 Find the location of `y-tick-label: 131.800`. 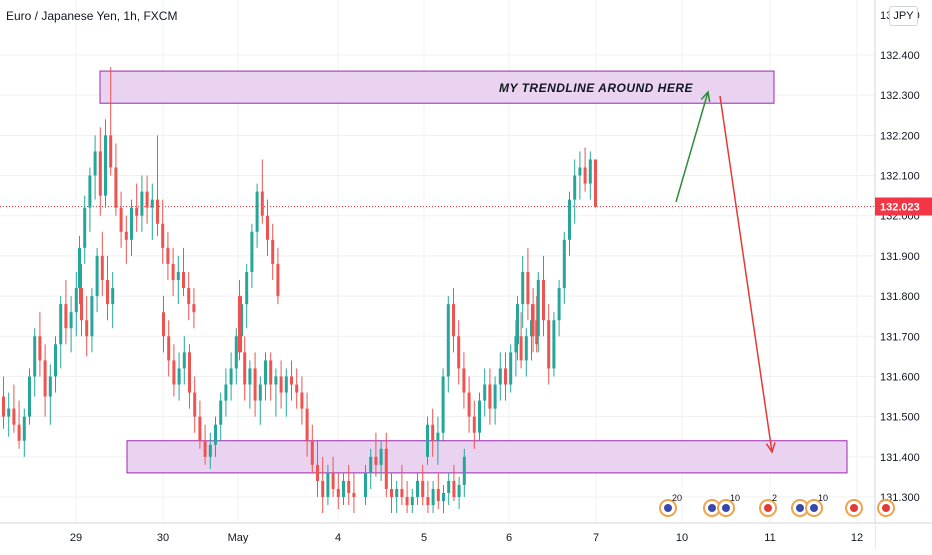

y-tick-label: 131.800 is located at coordinates (900, 297).